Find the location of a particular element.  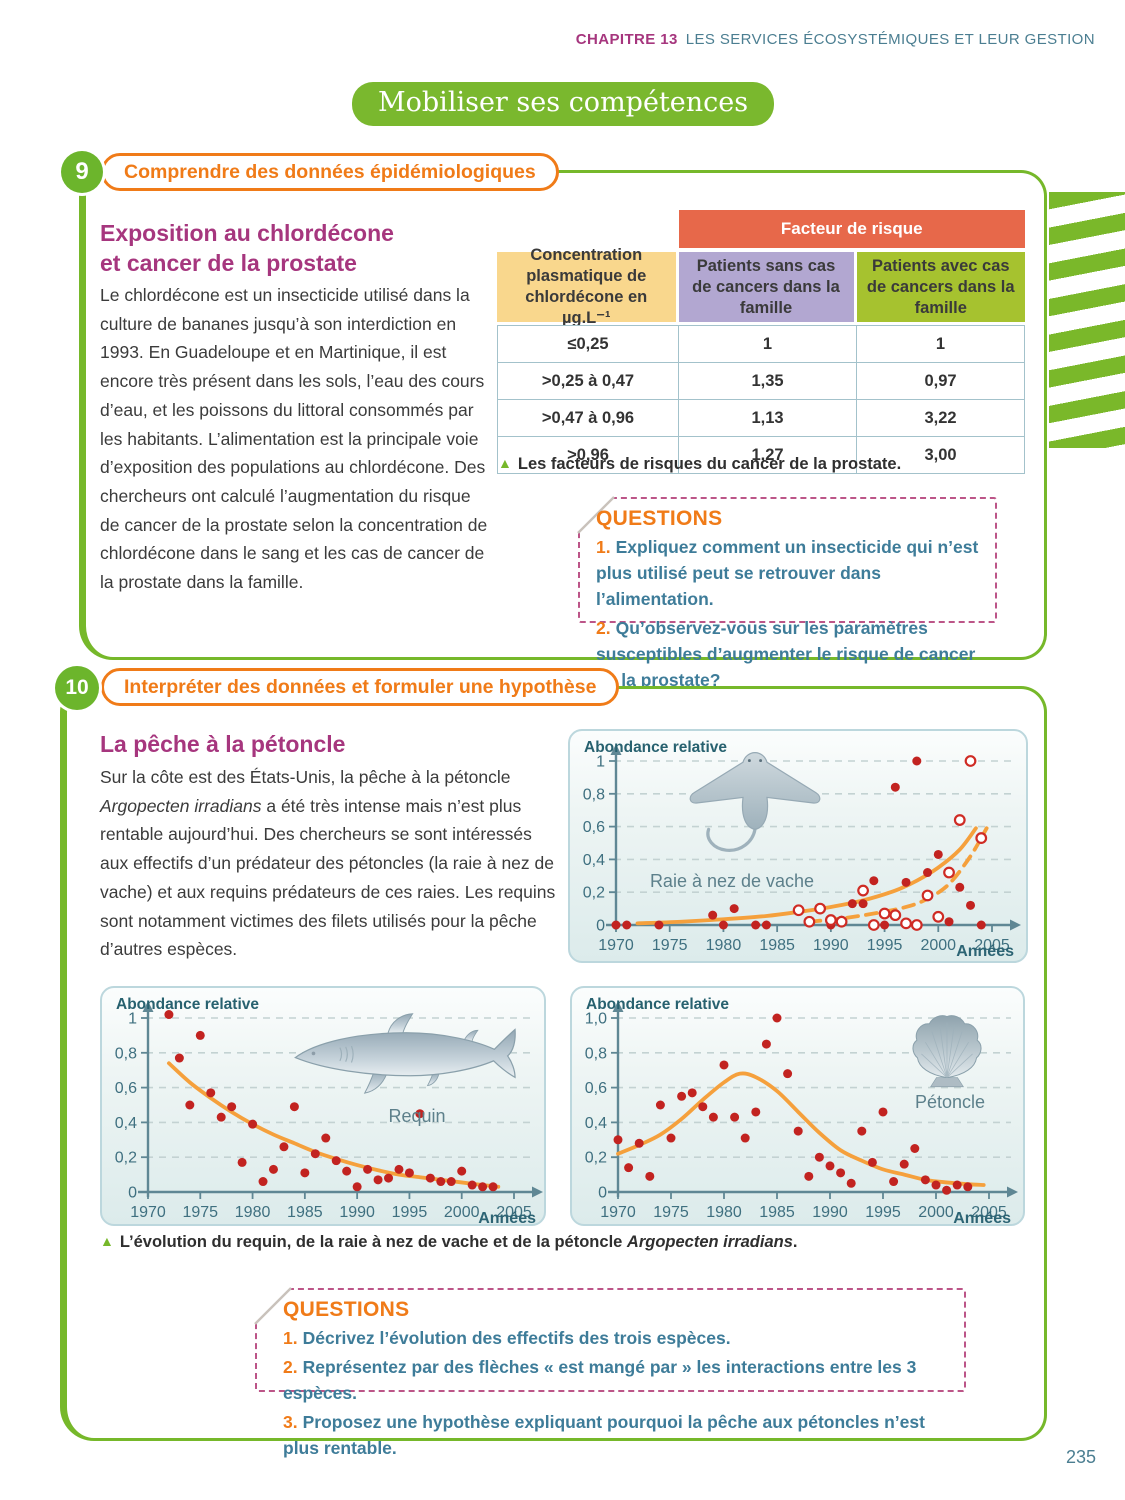

page-banner: Mobiliser ses compétences is located at coordinates (563, 104).